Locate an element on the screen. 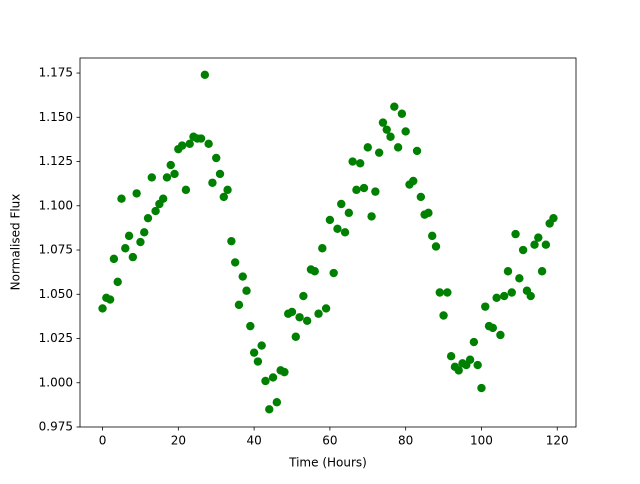 This screenshot has width=640, height=484. x-tick-label: 80 is located at coordinates (405, 441).